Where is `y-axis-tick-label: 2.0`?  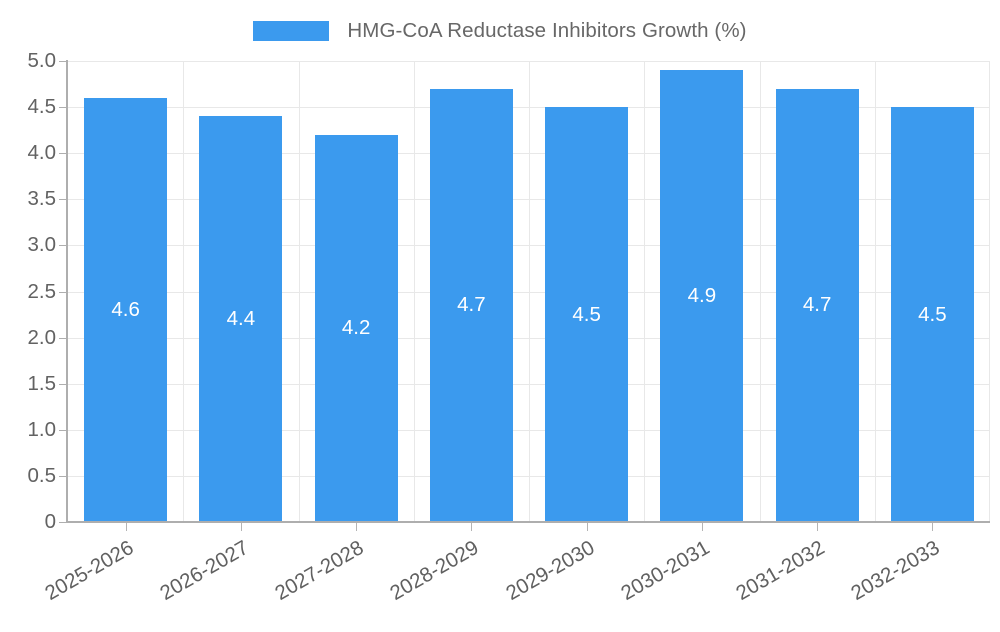
y-axis-tick-label: 2.0 is located at coordinates (42, 337).